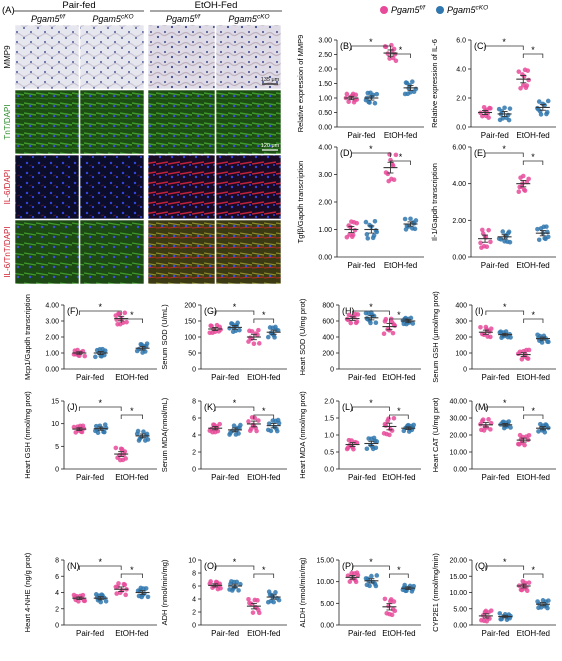  What do you see at coordinates (384, 10) in the screenshot?
I see `legend-marker-fl` at bounding box center [384, 10].